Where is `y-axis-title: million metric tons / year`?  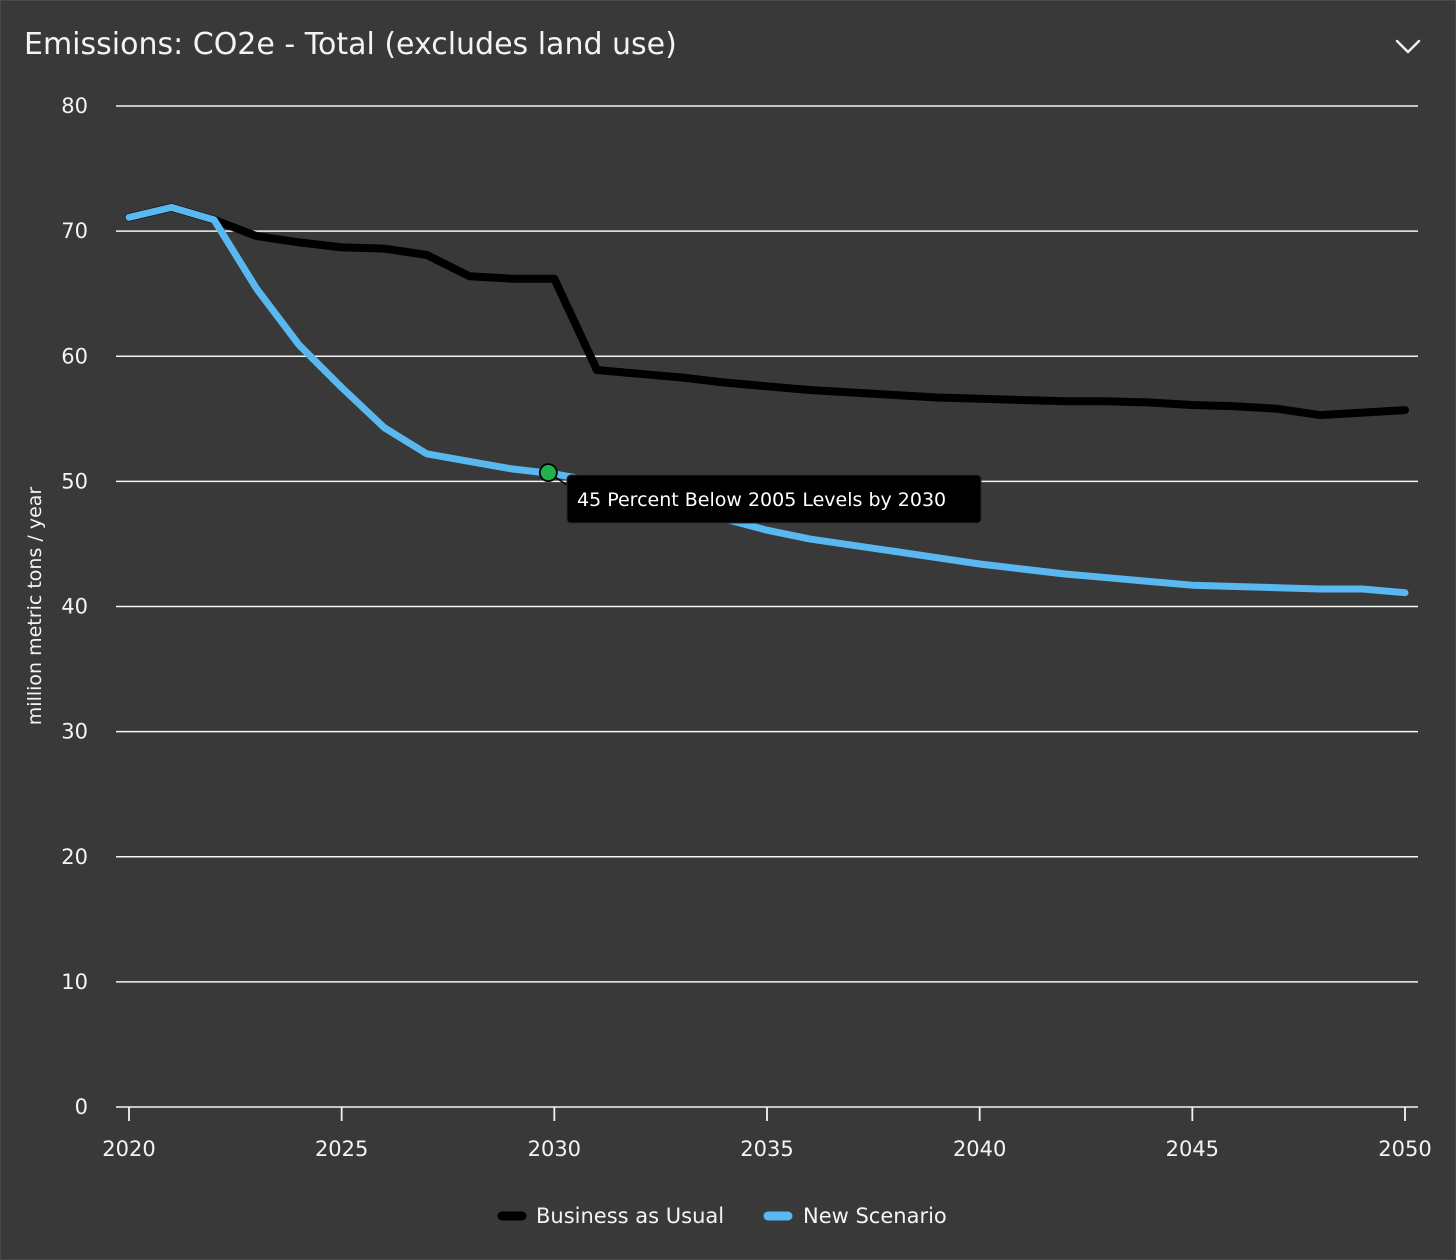 y-axis-title: million metric tons / year is located at coordinates (35, 606).